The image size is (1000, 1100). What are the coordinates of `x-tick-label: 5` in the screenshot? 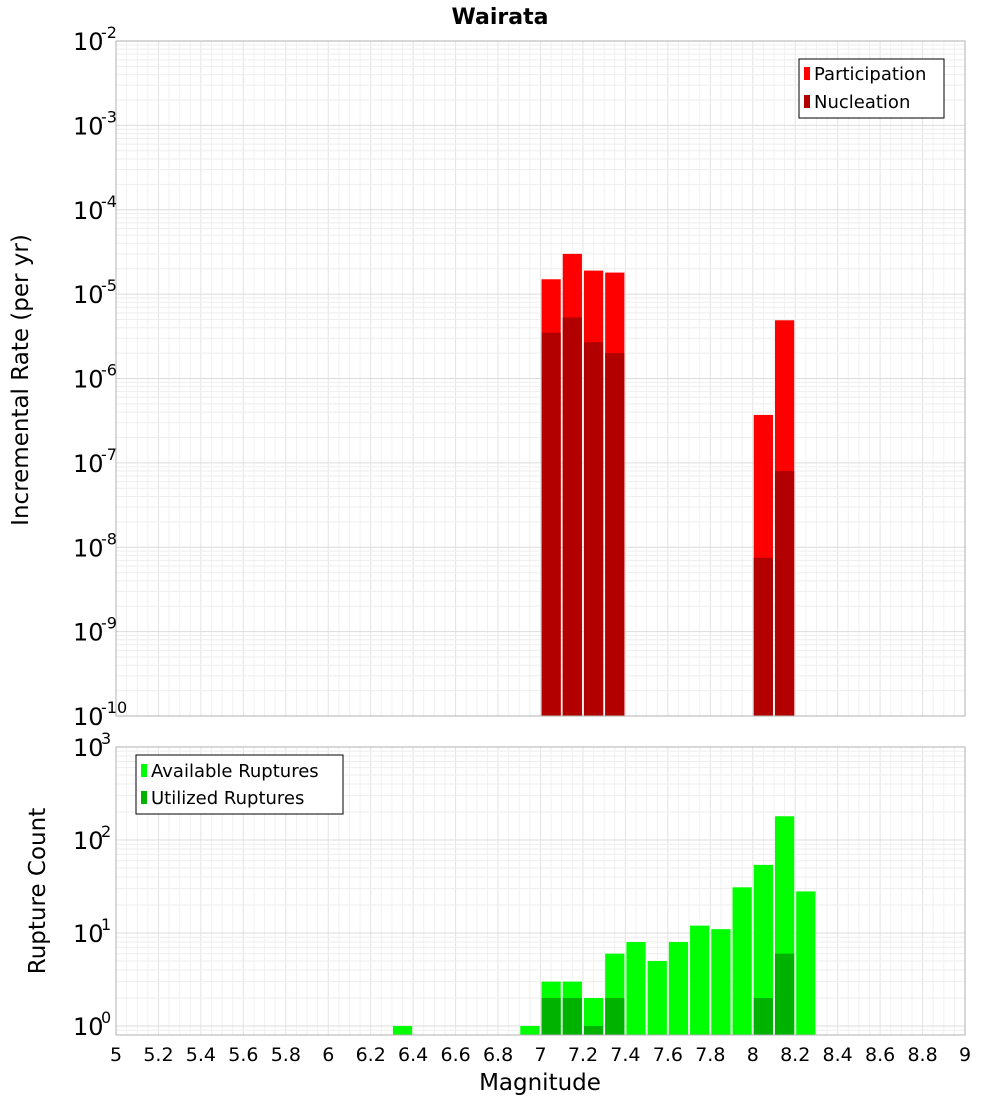 It's located at (116, 1055).